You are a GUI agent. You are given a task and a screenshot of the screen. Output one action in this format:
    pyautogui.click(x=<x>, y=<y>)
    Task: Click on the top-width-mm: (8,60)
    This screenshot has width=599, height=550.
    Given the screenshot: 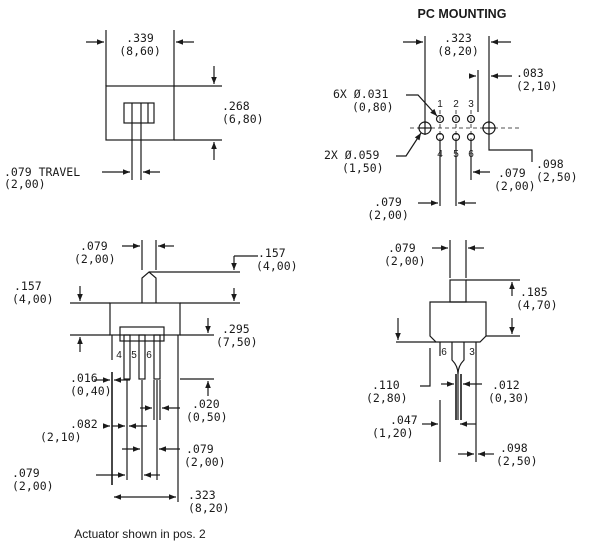 What is the action you would take?
    pyautogui.click(x=140, y=51)
    